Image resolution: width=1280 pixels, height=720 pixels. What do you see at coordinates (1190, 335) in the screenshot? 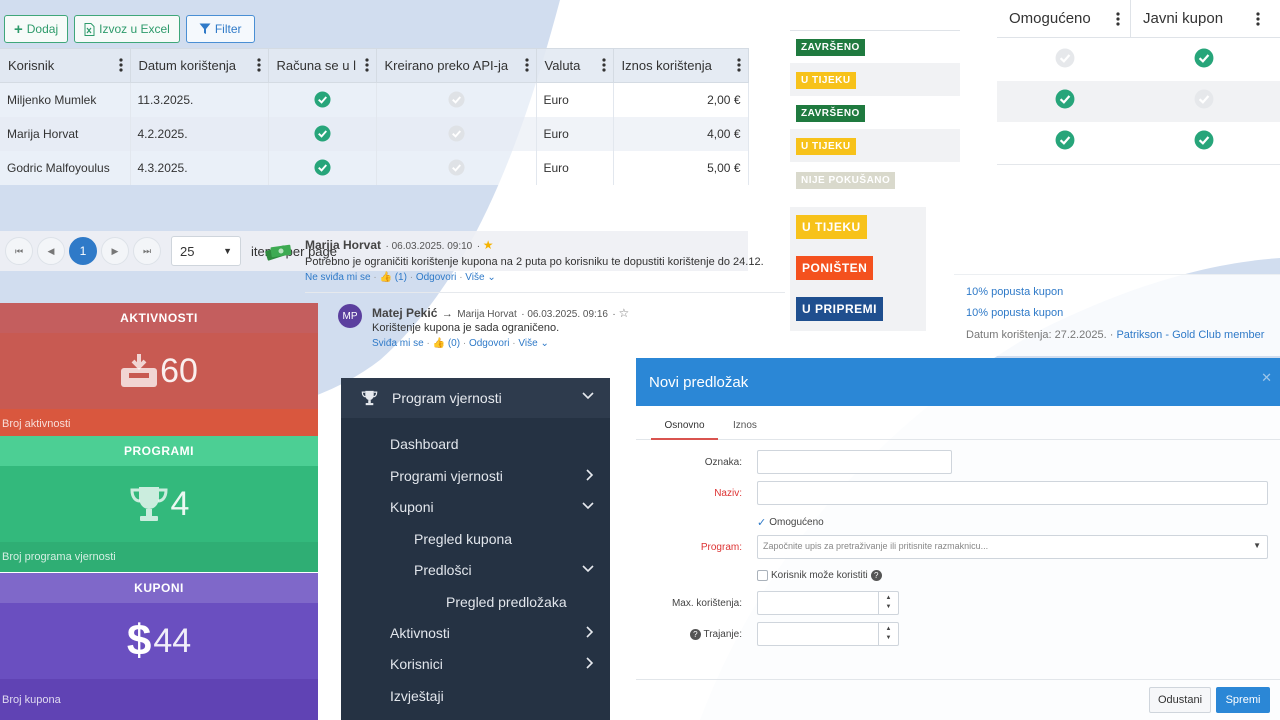
I see `member-link: Patrikson - Gold Club member` at bounding box center [1190, 335].